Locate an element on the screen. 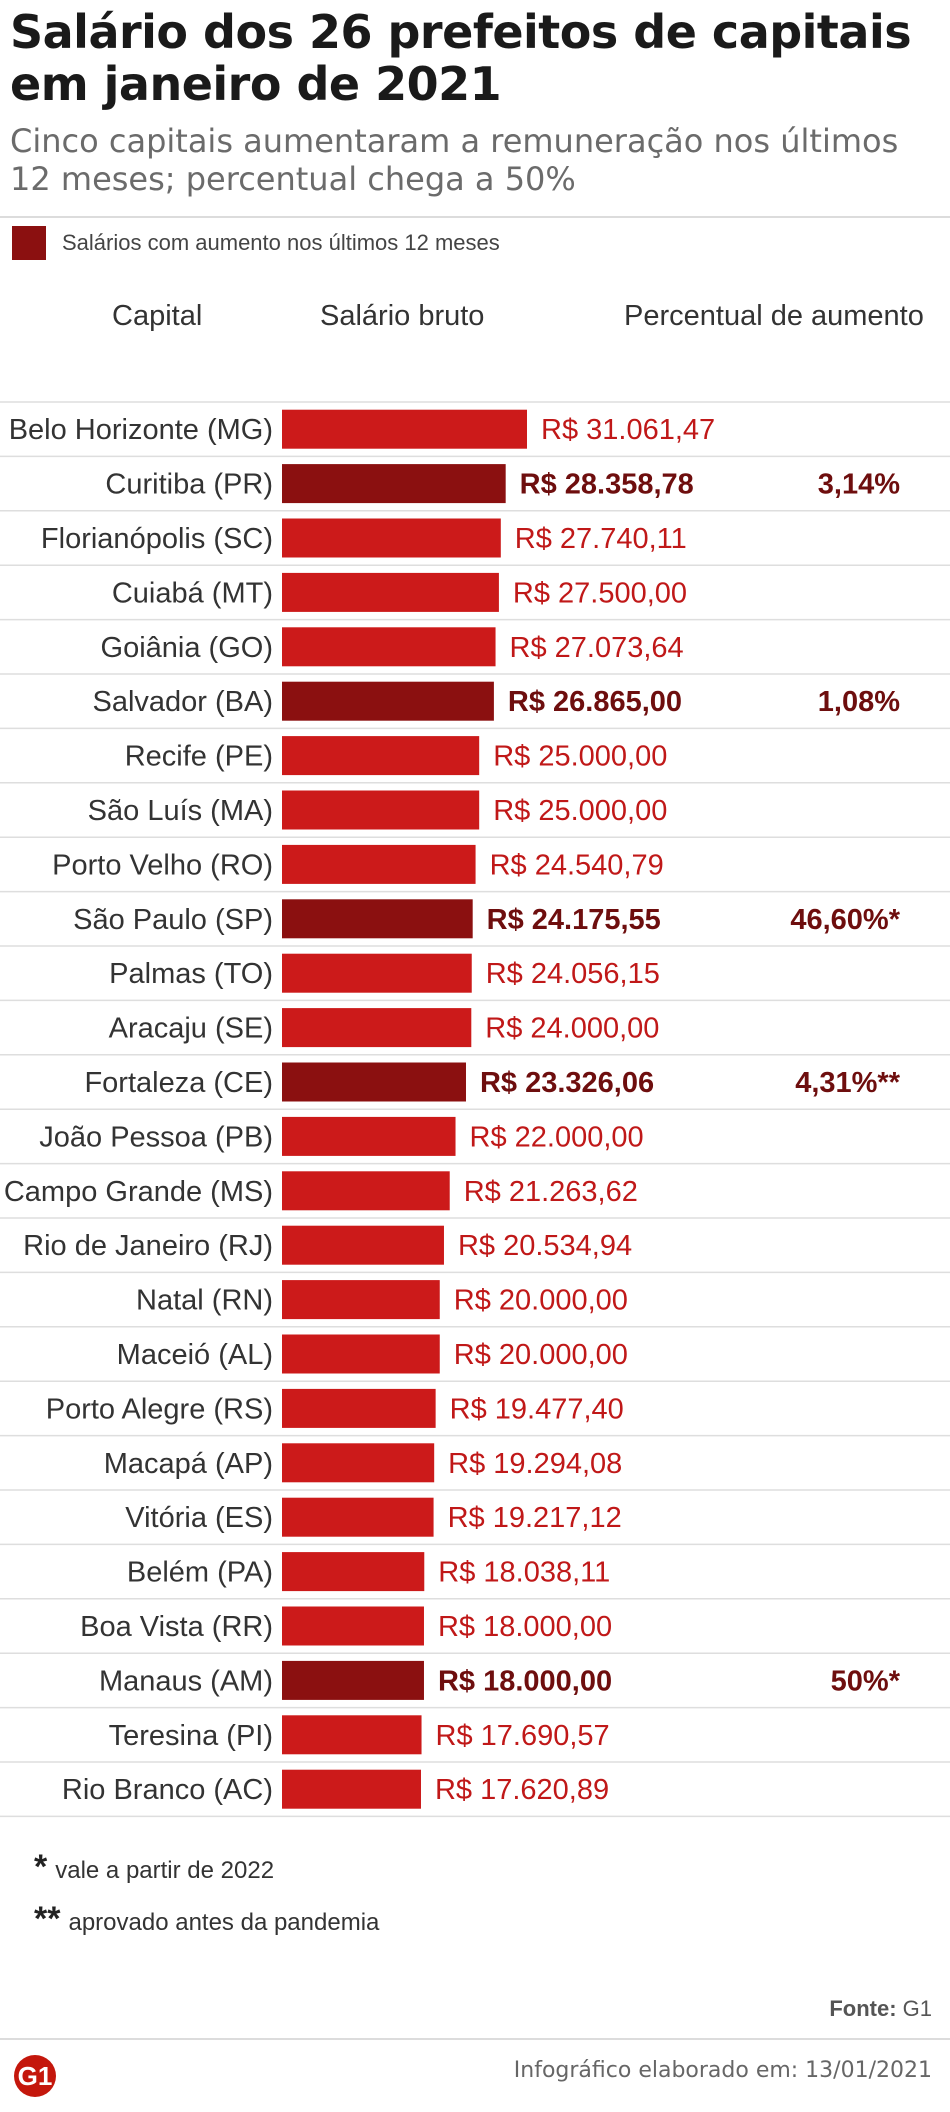  value-label: R$ 27.073,64 is located at coordinates (597, 648).